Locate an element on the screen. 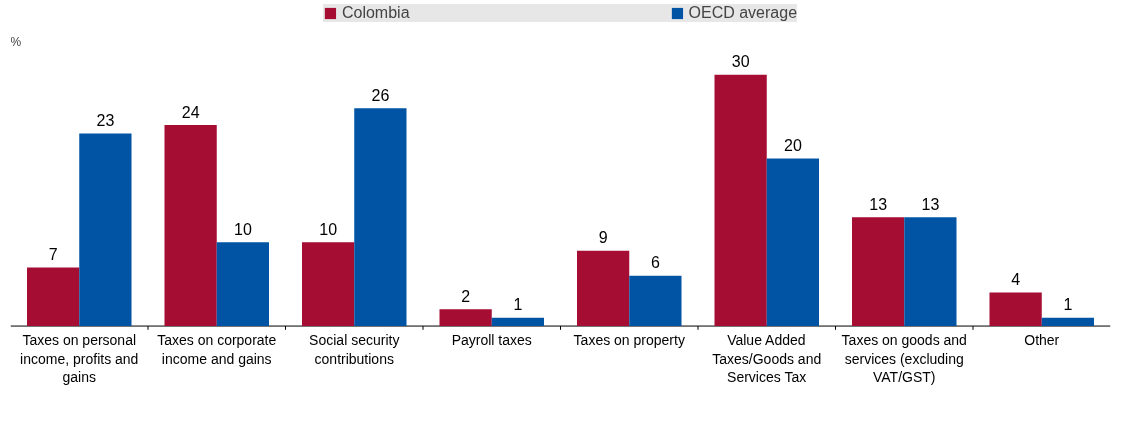 This screenshot has width=1140, height=434. data-label: 9 is located at coordinates (603, 238).